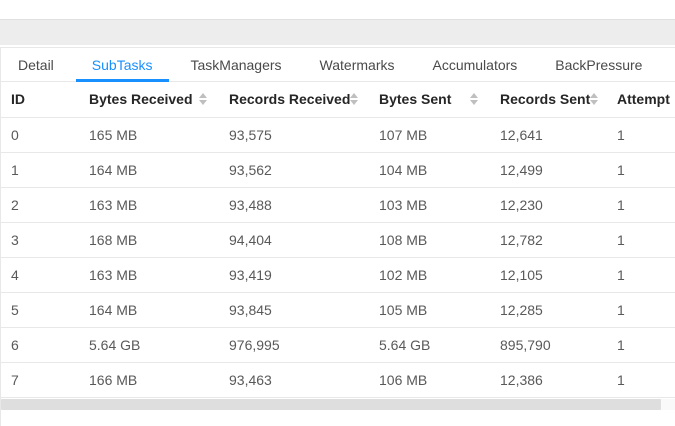 This screenshot has width=675, height=426. Describe the element at coordinates (641, 100) in the screenshot. I see `column-header-attempt: Attempt` at that location.